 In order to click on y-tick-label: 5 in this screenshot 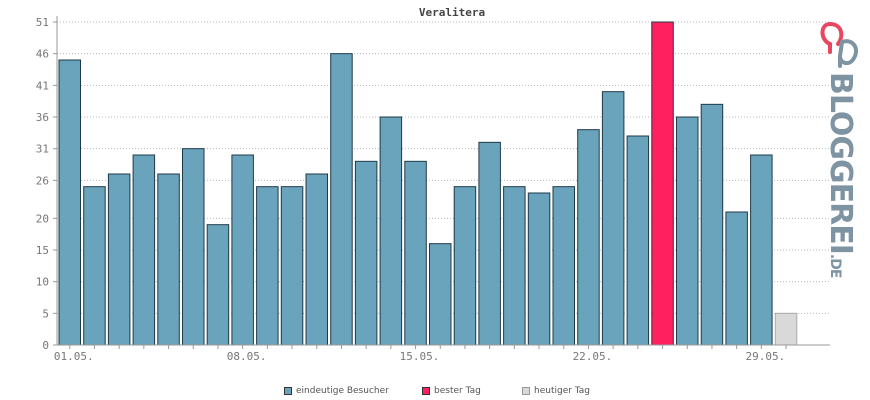, I will do `click(45, 313)`.